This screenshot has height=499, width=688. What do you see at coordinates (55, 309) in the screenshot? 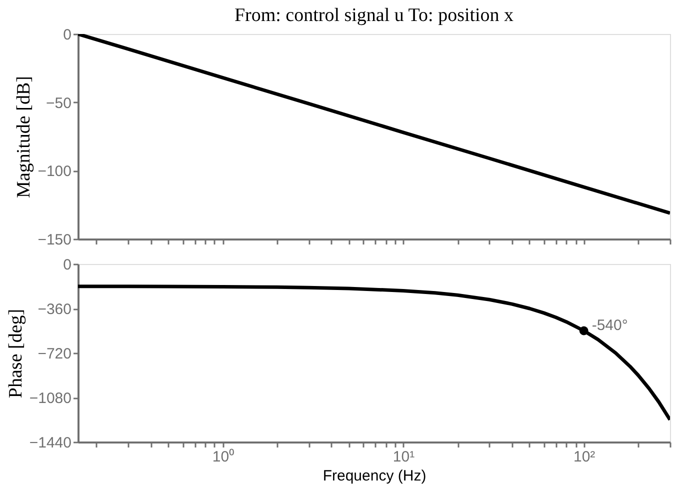
I see `y-tick-label: −360` at bounding box center [55, 309].